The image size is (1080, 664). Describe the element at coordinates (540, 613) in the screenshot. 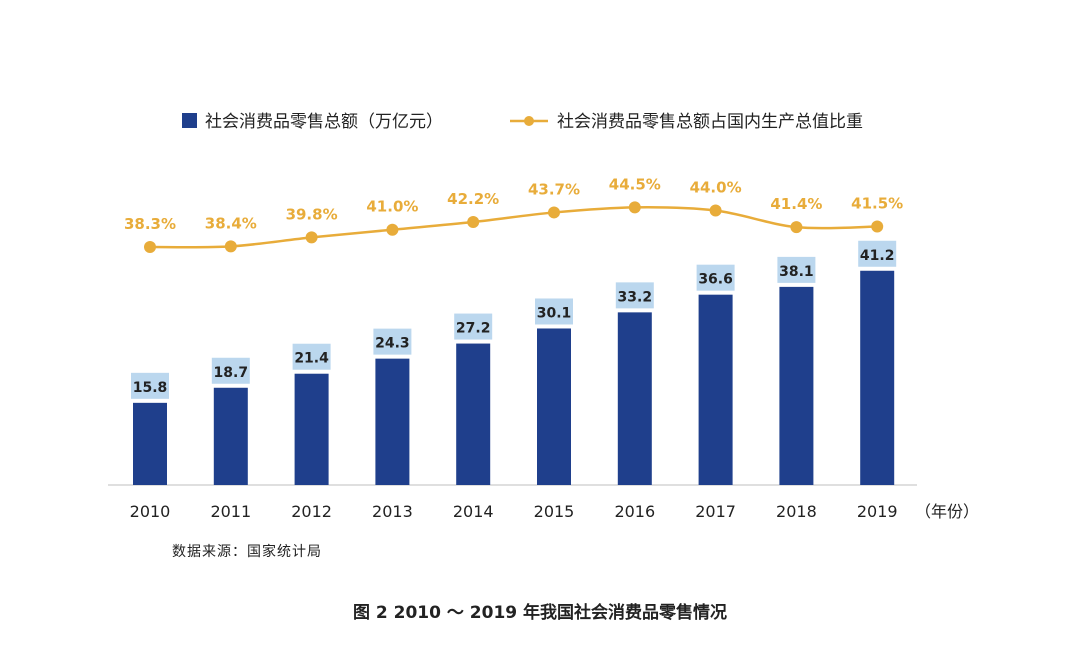

I see `figure-caption: 图 2 2010 ～ 2019 年我国社会消费品零售情况` at that location.